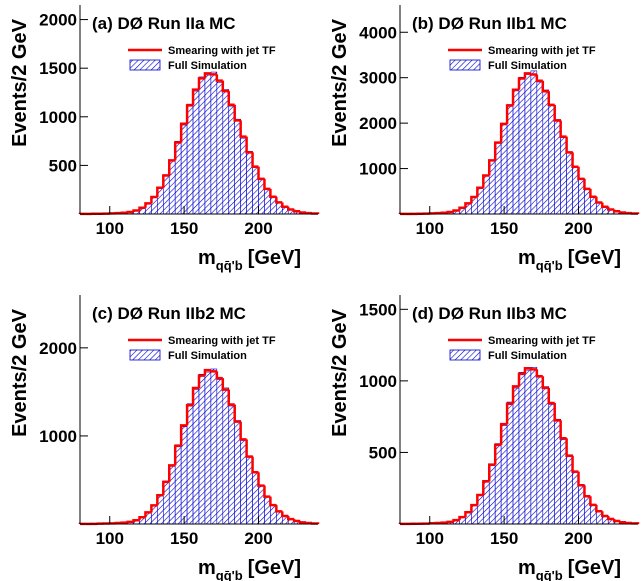 The image size is (641, 581). What do you see at coordinates (378, 32) in the screenshot?
I see `y-tick-label: 4000` at bounding box center [378, 32].